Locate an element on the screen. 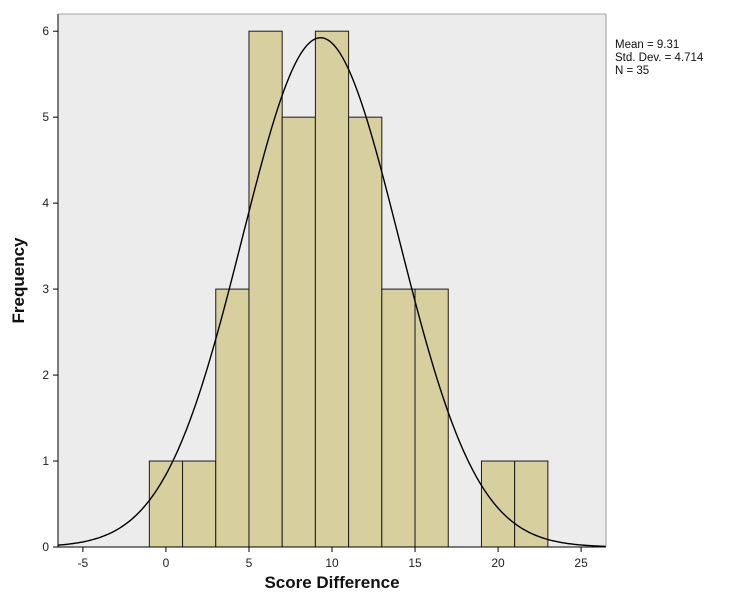 This screenshot has height=604, width=738. x-tick-label: 5 is located at coordinates (249, 563).